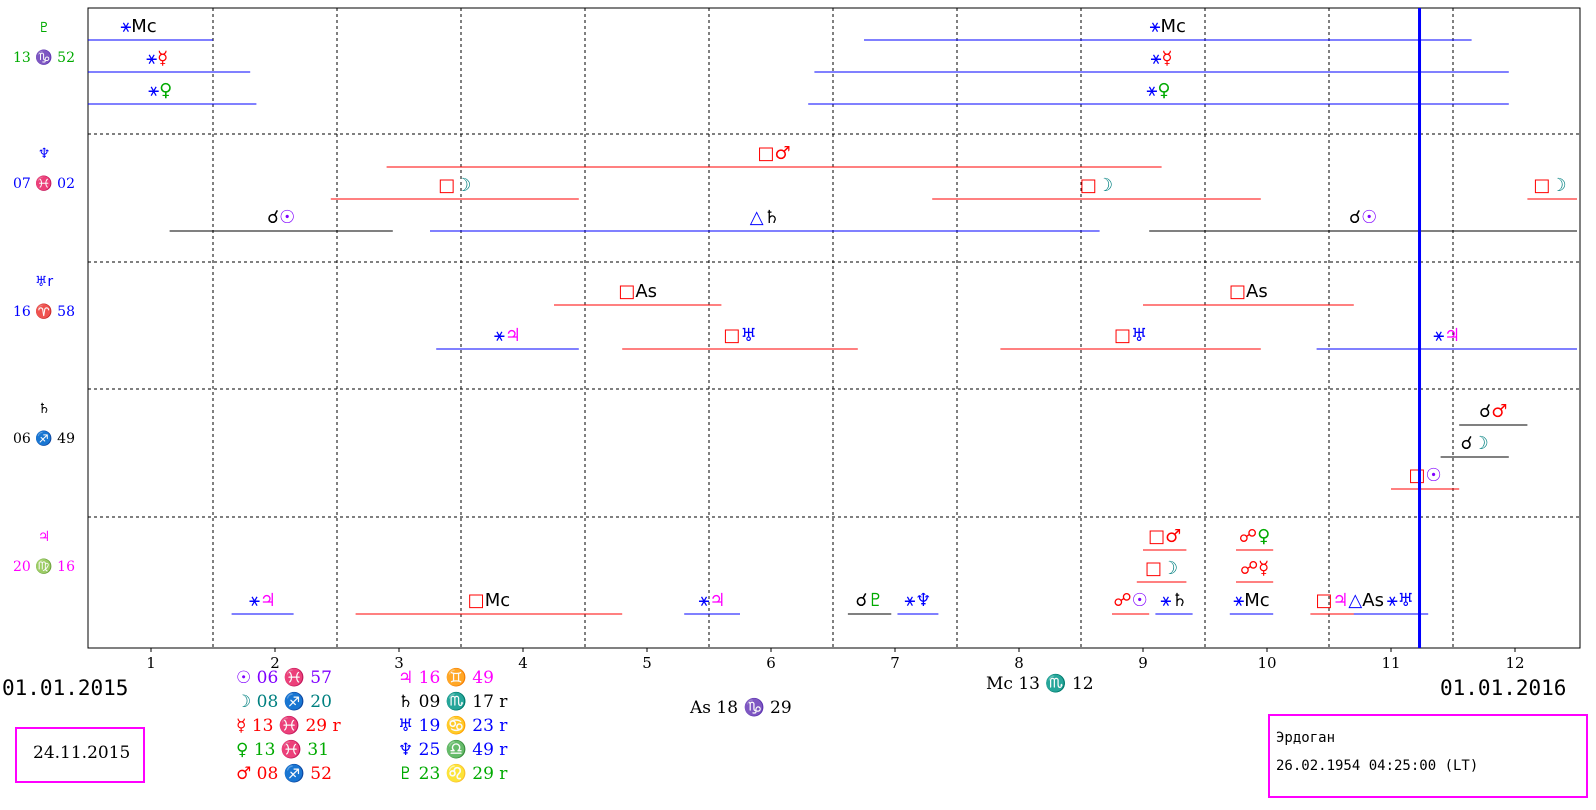 This screenshot has width=1596, height=810. What do you see at coordinates (44, 409) in the screenshot?
I see `row-planet-label: ♄` at bounding box center [44, 409].